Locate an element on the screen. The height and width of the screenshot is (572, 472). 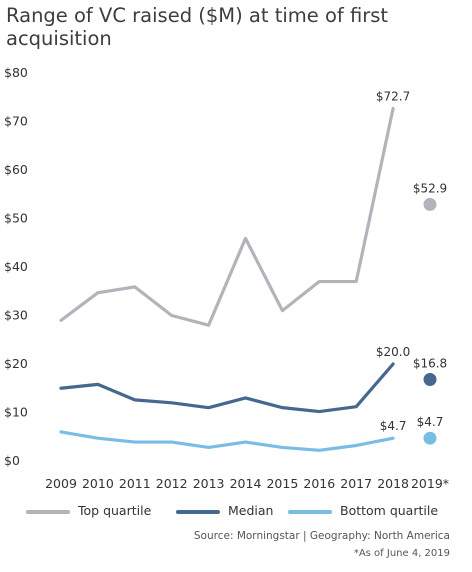
y-tick-label: $10 is located at coordinates (16, 412).